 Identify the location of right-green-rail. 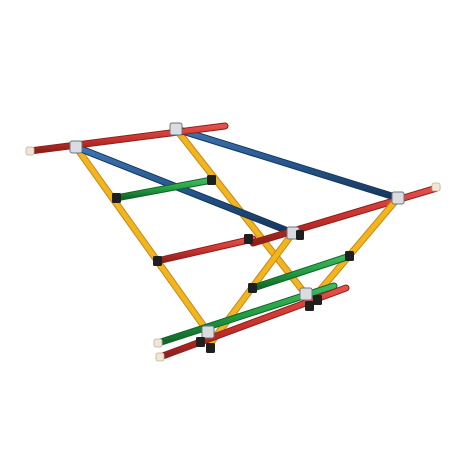
(301, 272).